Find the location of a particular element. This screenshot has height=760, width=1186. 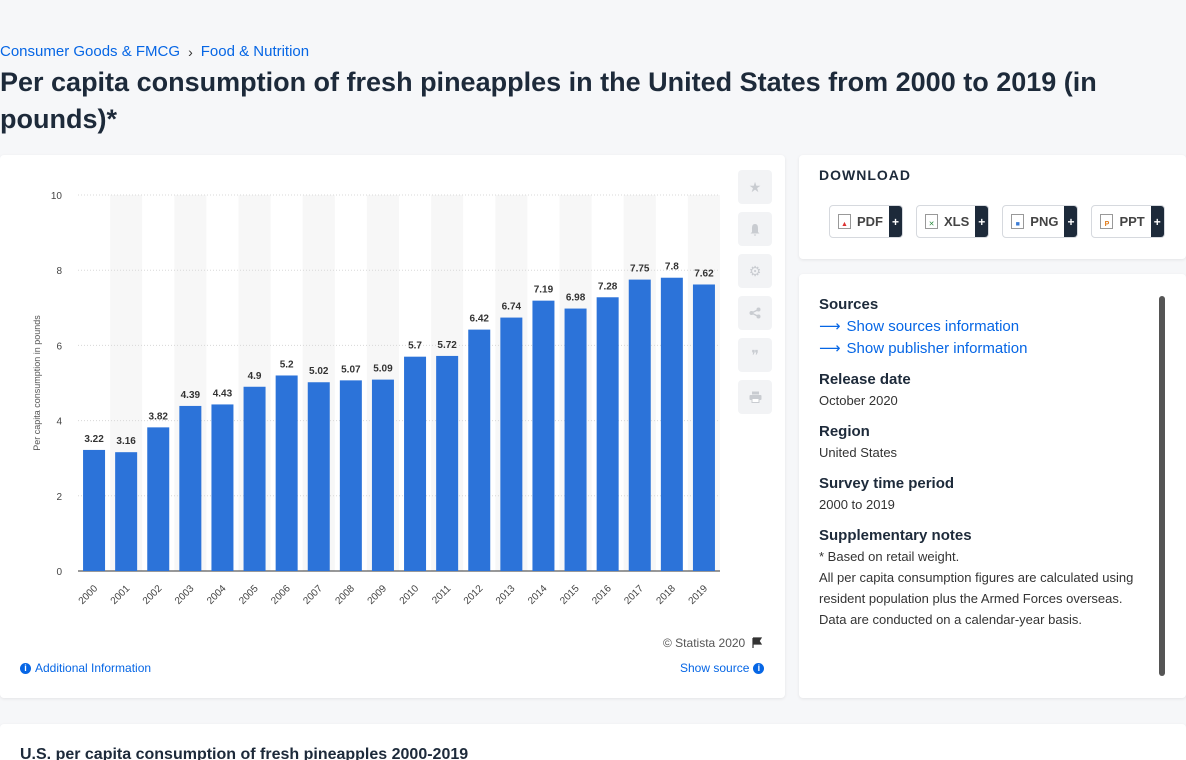

data-label: 5.2 is located at coordinates (287, 364).